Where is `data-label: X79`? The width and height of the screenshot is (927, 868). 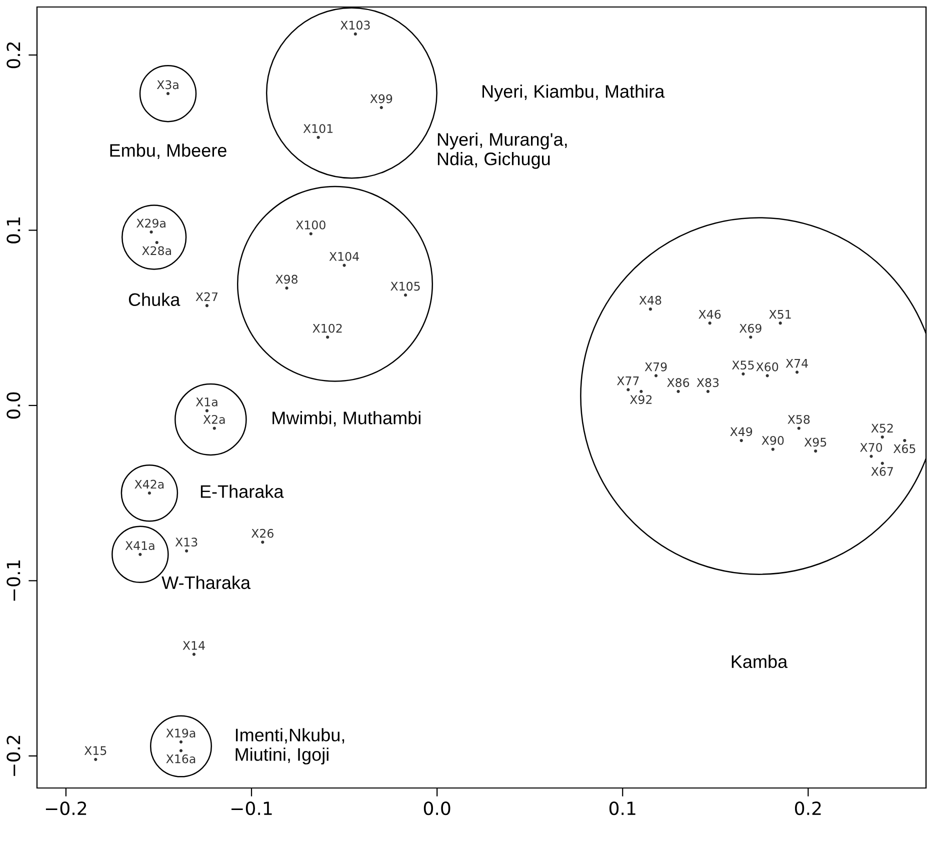 data-label: X79 is located at coordinates (655, 367).